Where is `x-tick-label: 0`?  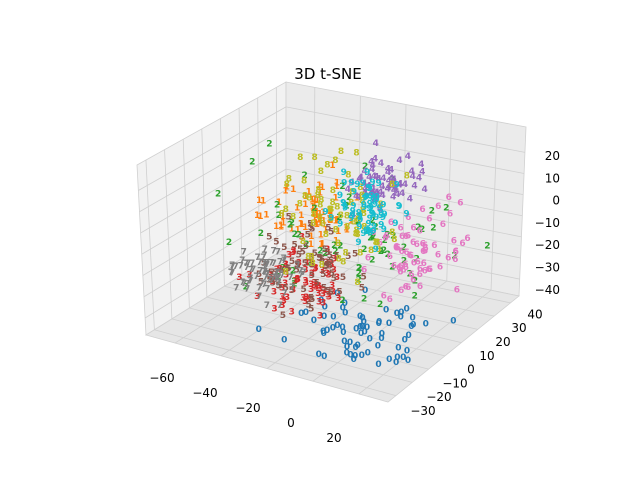 x-tick-label: 0 is located at coordinates (291, 423).